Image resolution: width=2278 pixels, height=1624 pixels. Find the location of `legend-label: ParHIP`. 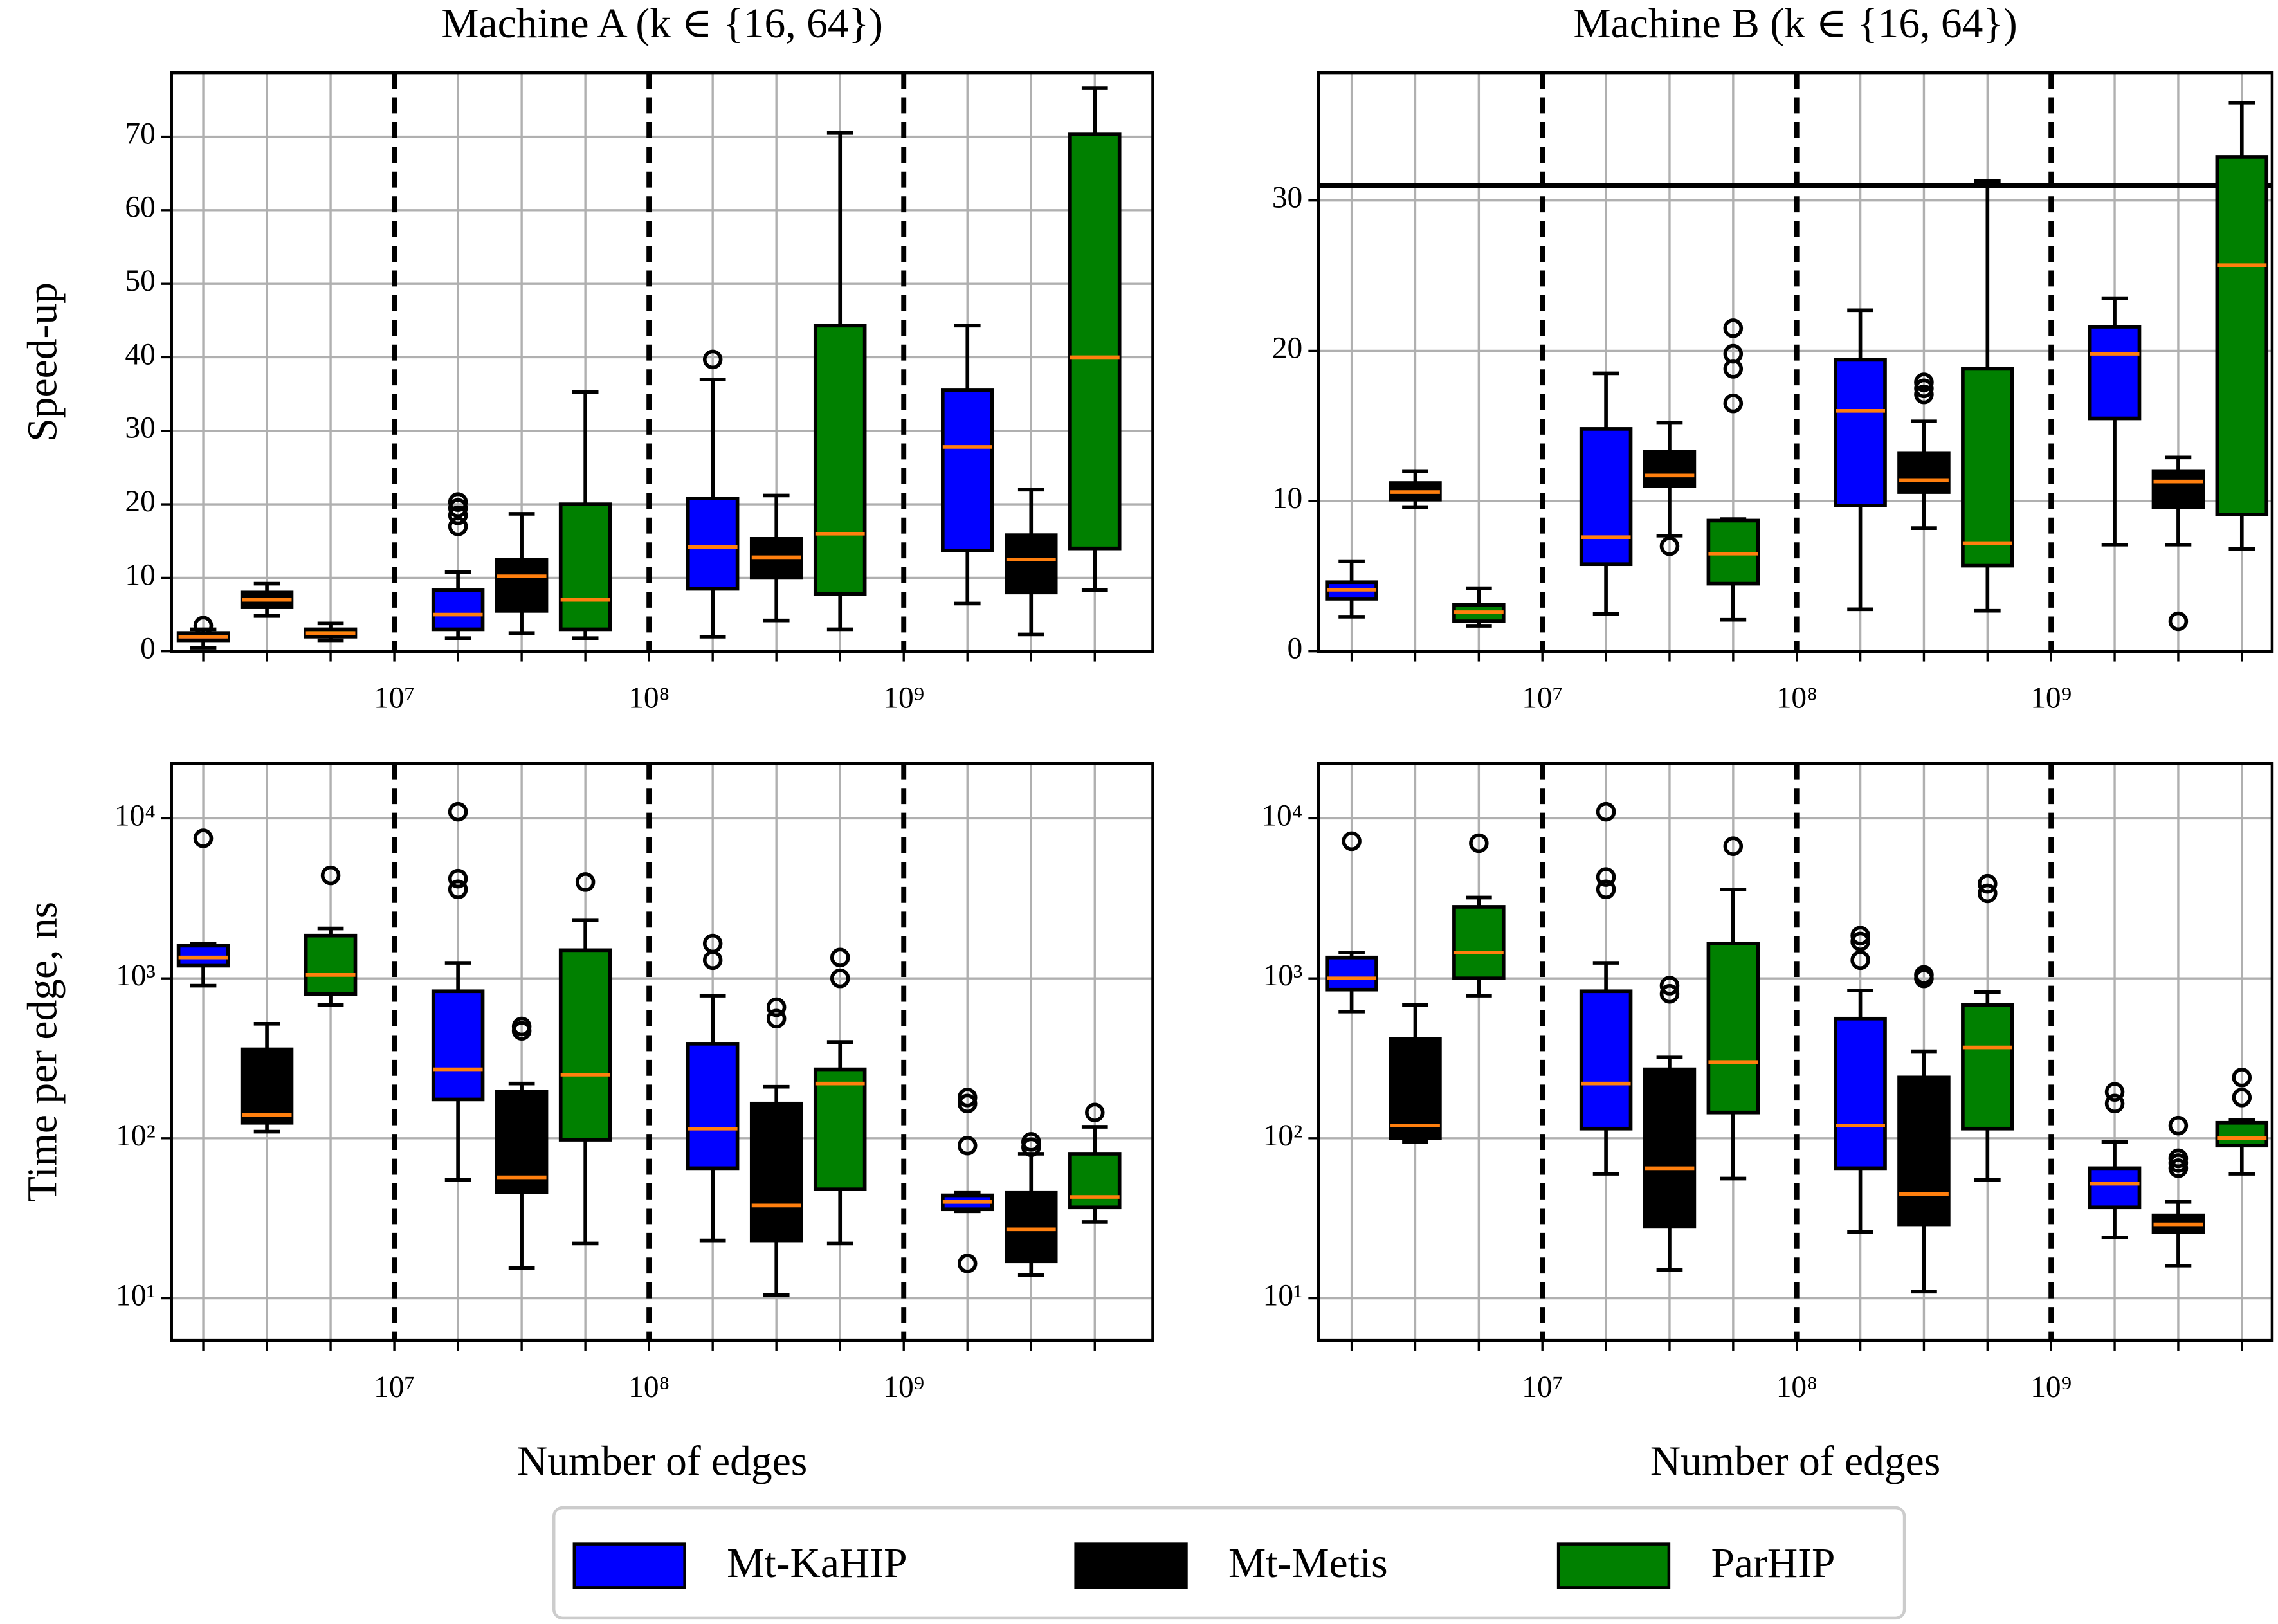

legend-label: ParHIP is located at coordinates (1773, 1564).